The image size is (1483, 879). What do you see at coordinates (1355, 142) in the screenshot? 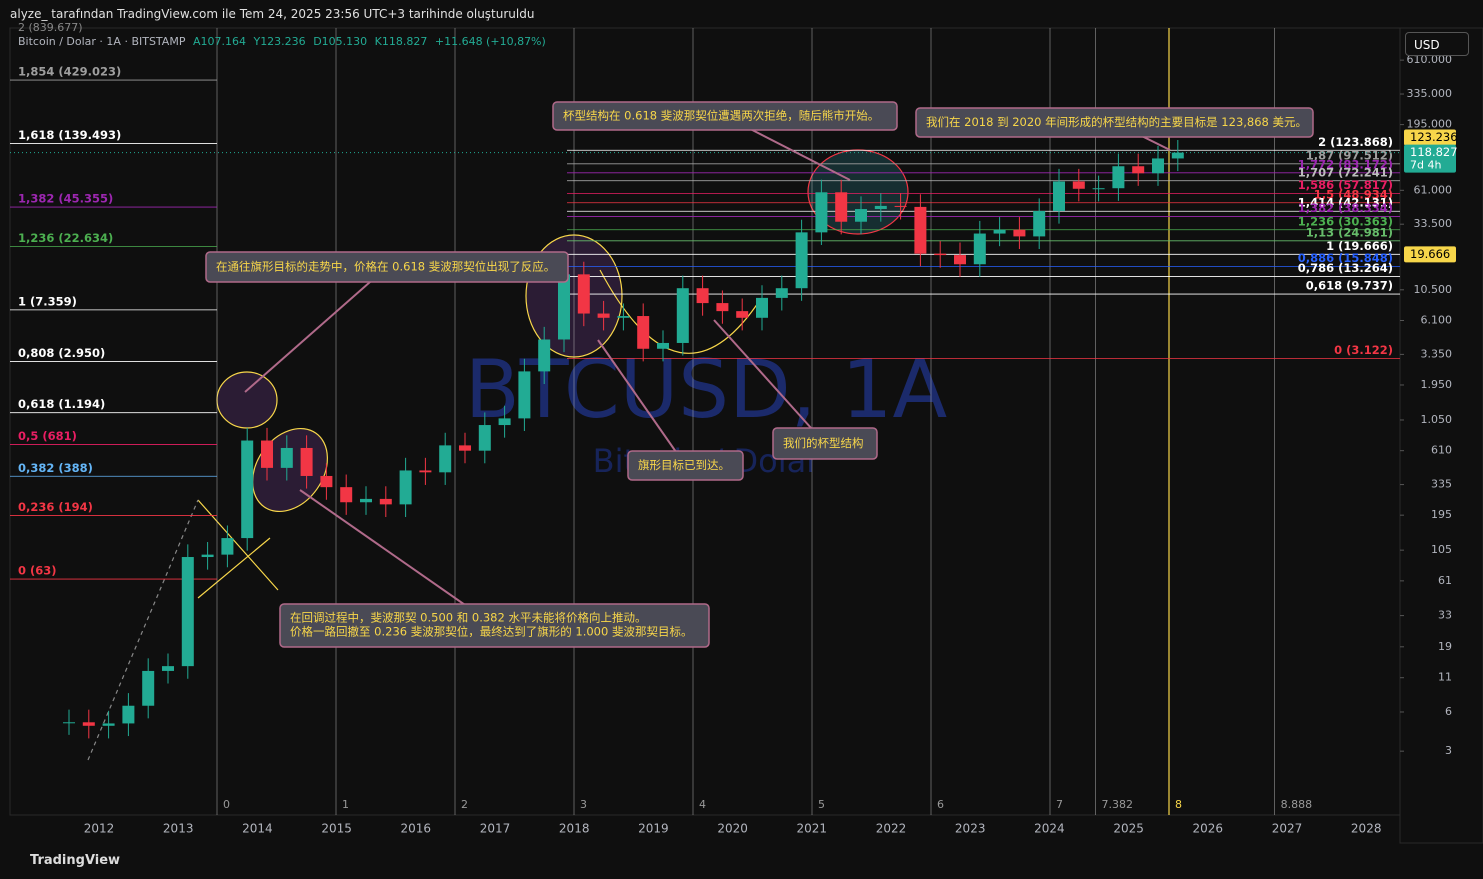
I see `fib-label: 2 (123.868)` at bounding box center [1355, 142].